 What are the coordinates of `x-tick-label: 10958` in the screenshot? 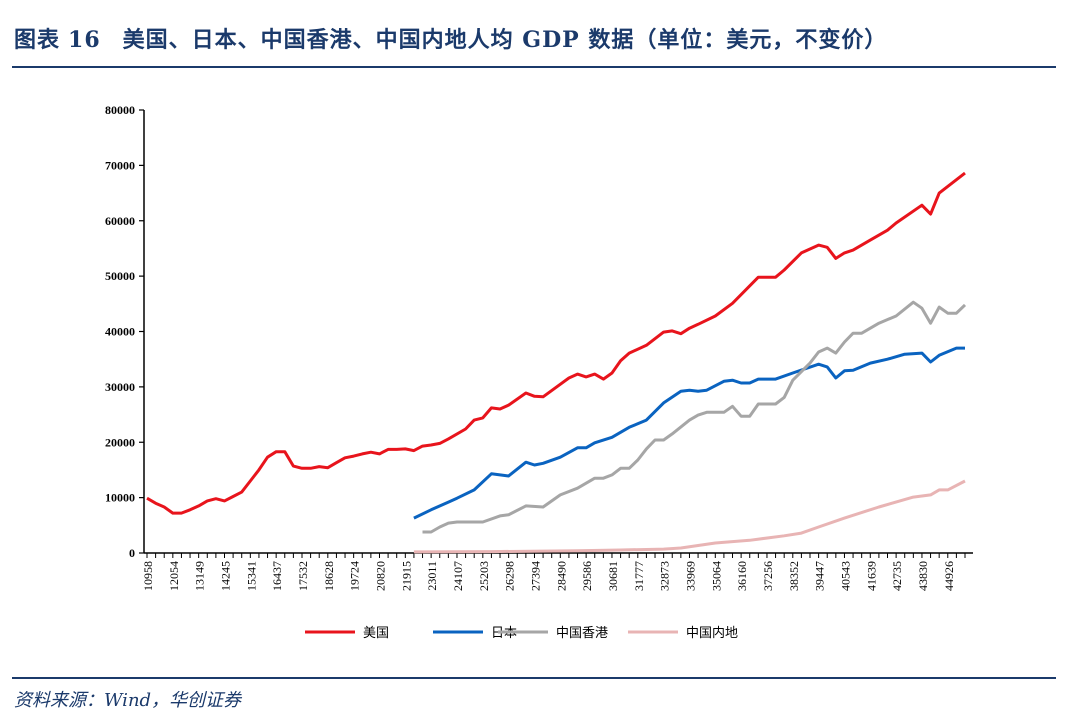 It's located at (148, 576).